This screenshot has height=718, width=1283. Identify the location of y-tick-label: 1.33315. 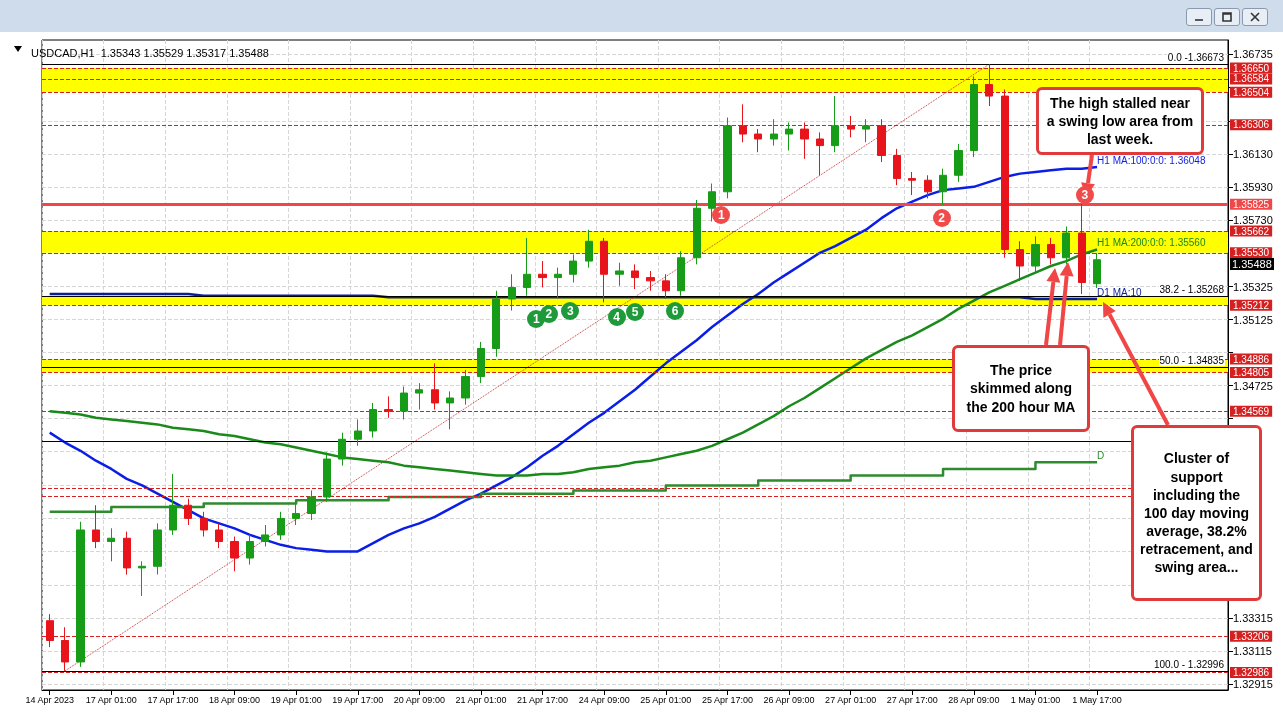
(1253, 618).